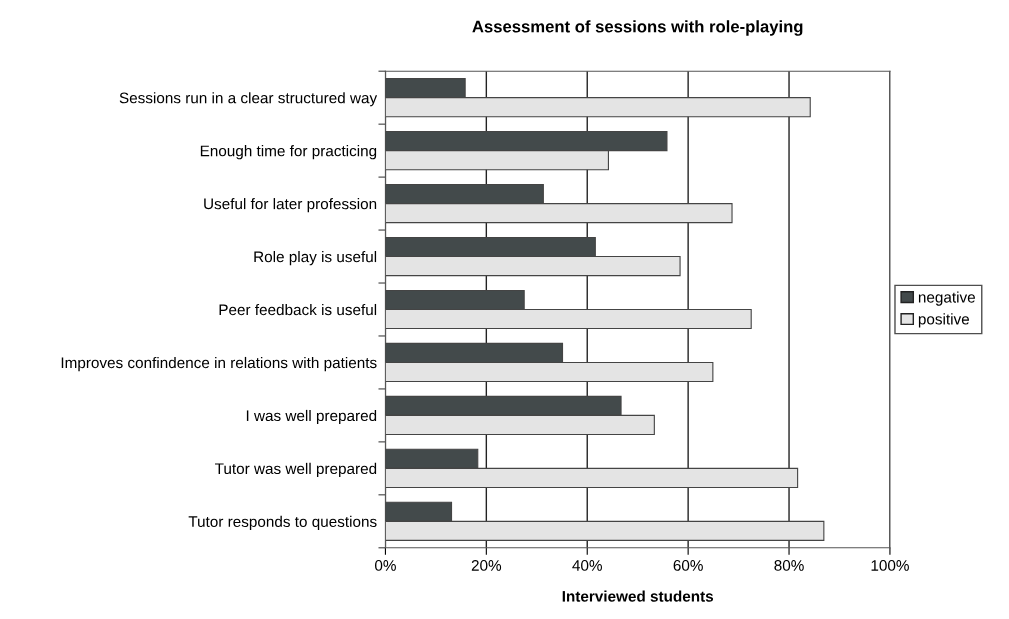 Image resolution: width=1009 pixels, height=619 pixels. I want to click on y-tick-label: Enough time for practicing, so click(288, 152).